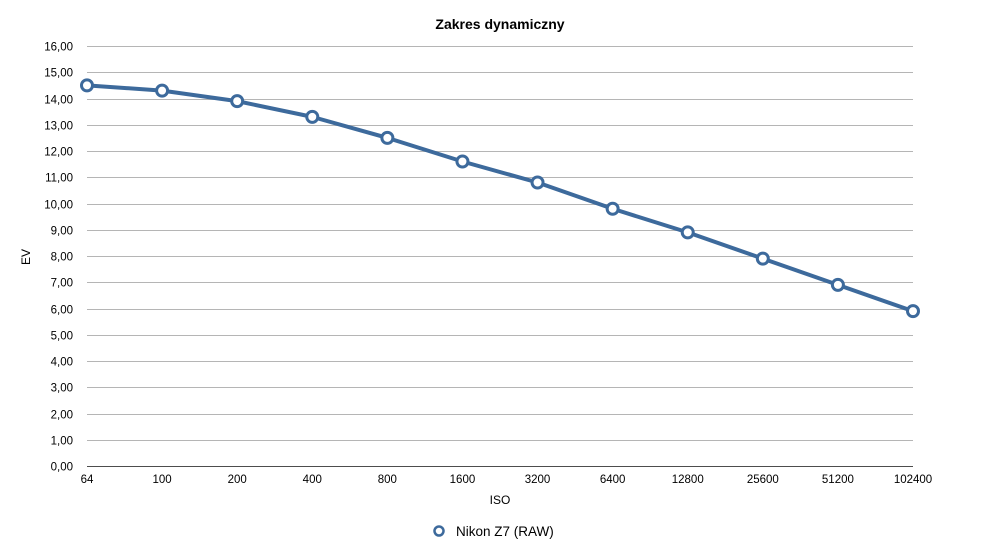  What do you see at coordinates (688, 480) in the screenshot?
I see `x-tick-label: 12800` at bounding box center [688, 480].